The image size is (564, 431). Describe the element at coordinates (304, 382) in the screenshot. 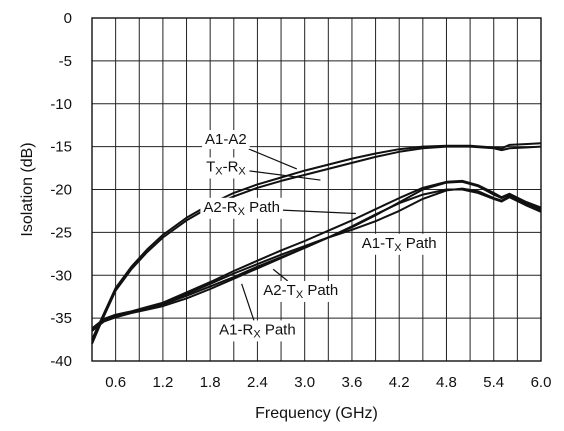

I see `x-tick-label: 3.0` at that location.